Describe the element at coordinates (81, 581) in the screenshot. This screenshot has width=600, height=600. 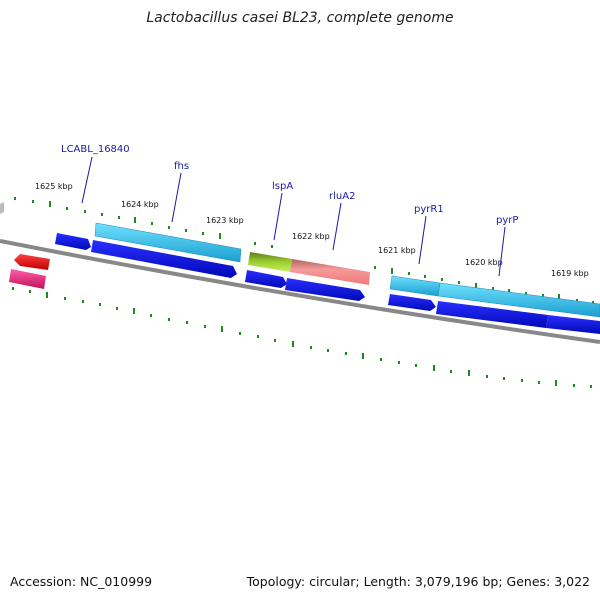
I see `accession-label: Accession: NC_010999` at that location.